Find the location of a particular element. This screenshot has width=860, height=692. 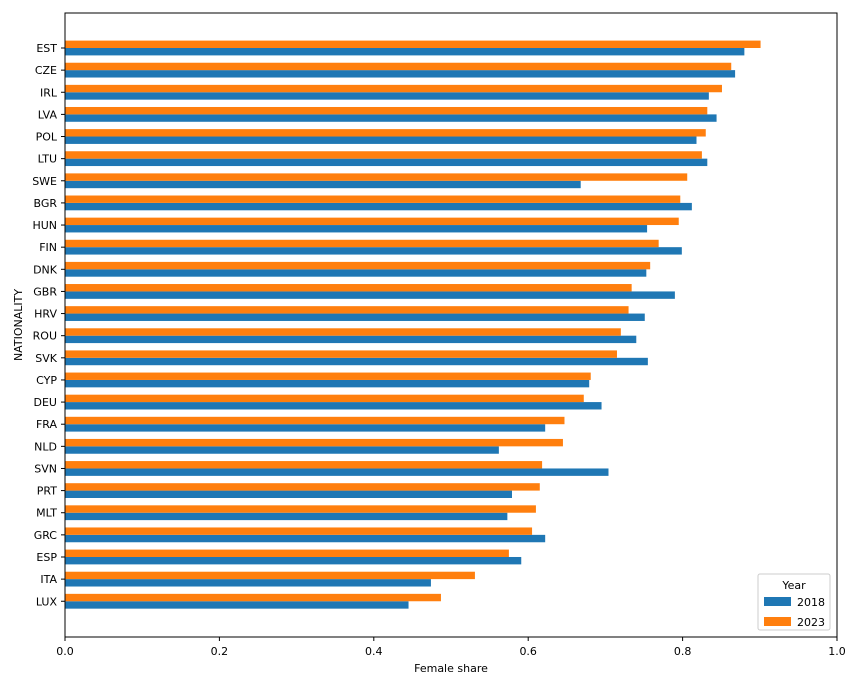

x-tick-label: 0.6 is located at coordinates (528, 651).